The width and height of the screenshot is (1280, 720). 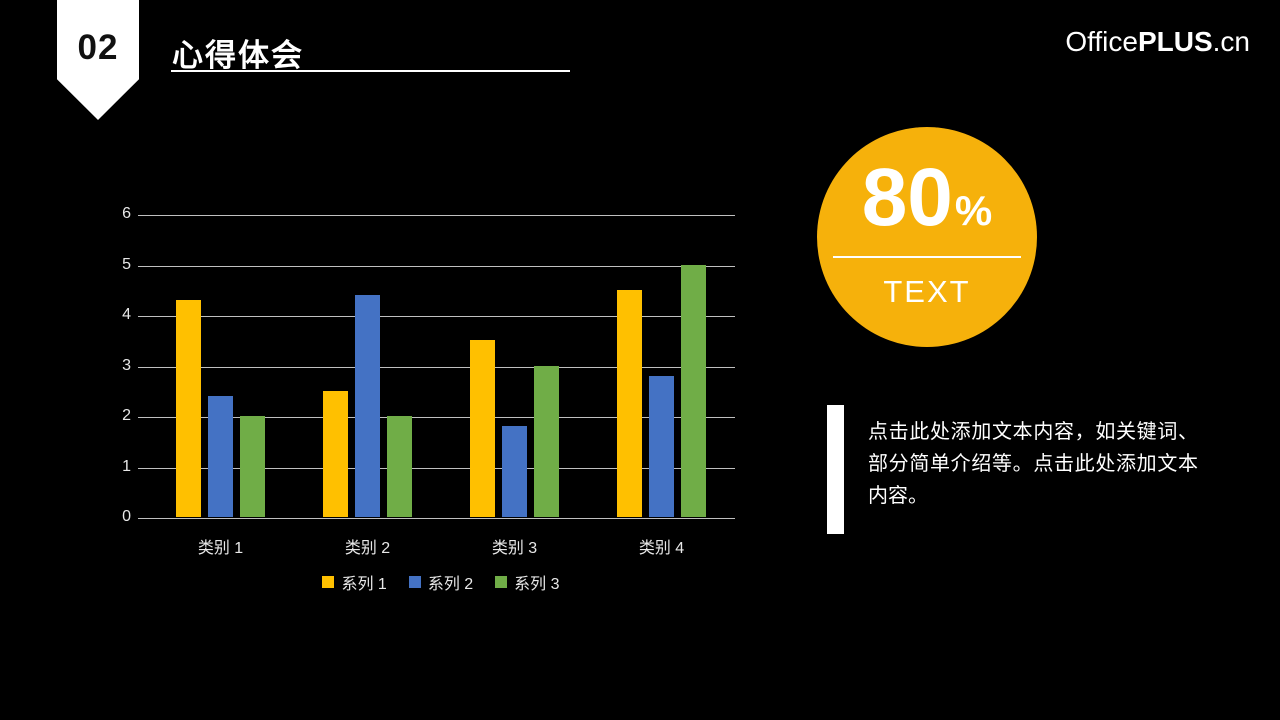 I want to click on legend-label: 系列 3, so click(x=537, y=584).